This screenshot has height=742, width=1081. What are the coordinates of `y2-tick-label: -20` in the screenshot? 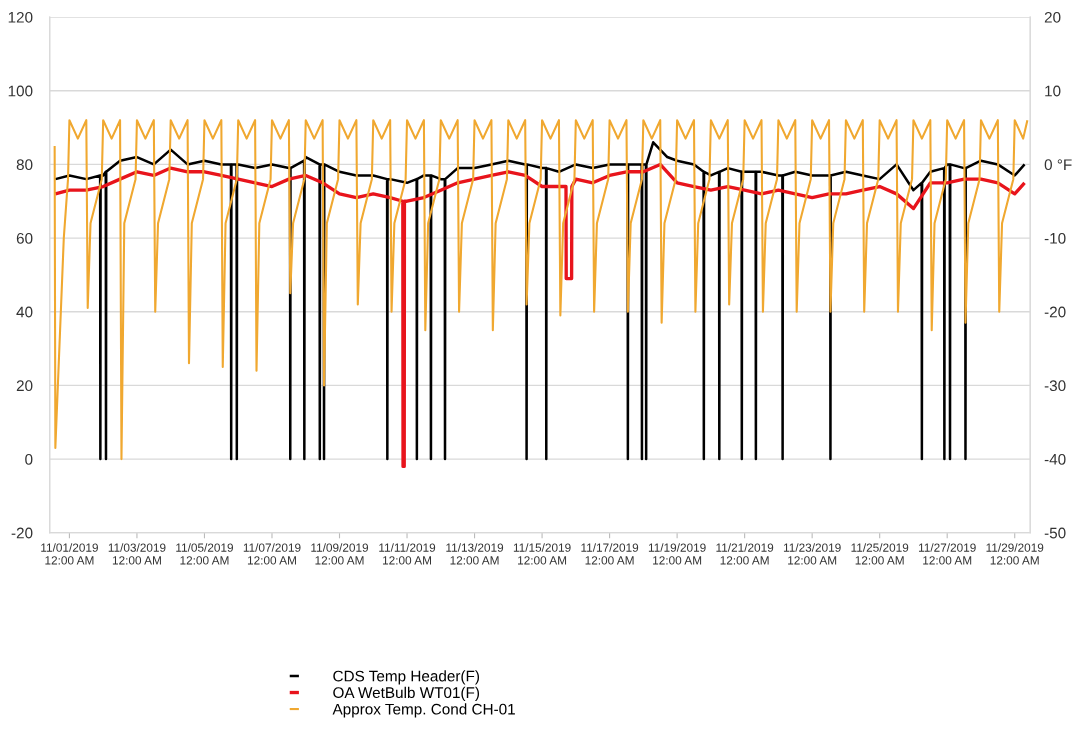 It's located at (1055, 312).